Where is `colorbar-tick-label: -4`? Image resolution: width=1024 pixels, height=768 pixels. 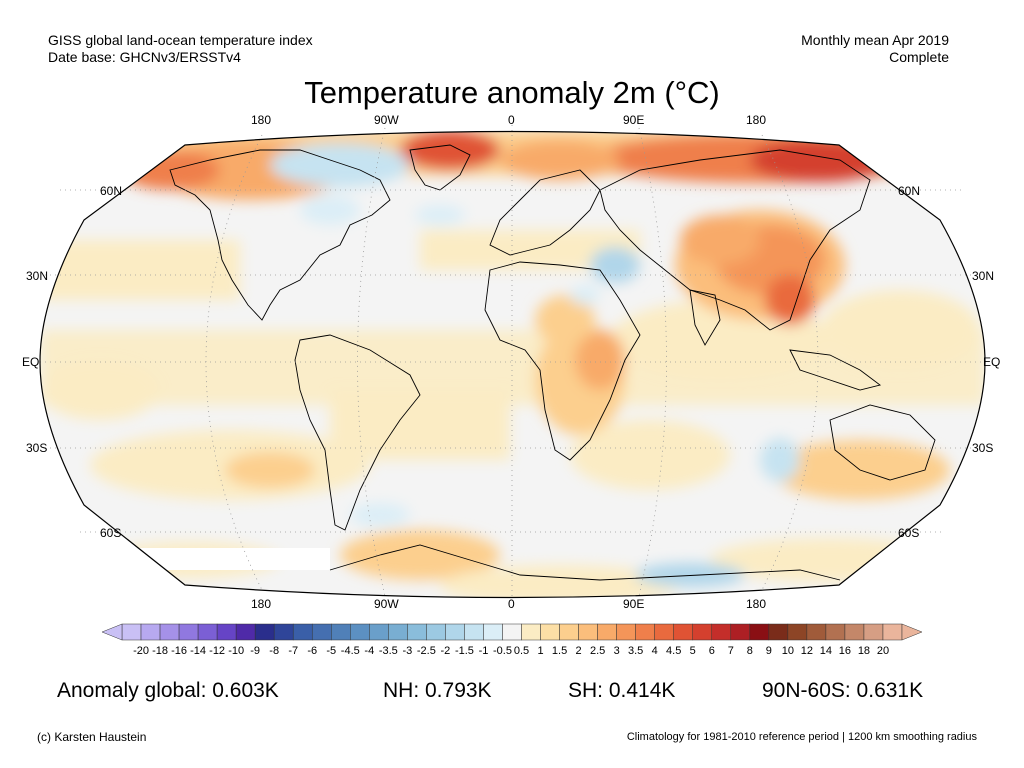
colorbar-tick-label: -4 is located at coordinates (369, 651).